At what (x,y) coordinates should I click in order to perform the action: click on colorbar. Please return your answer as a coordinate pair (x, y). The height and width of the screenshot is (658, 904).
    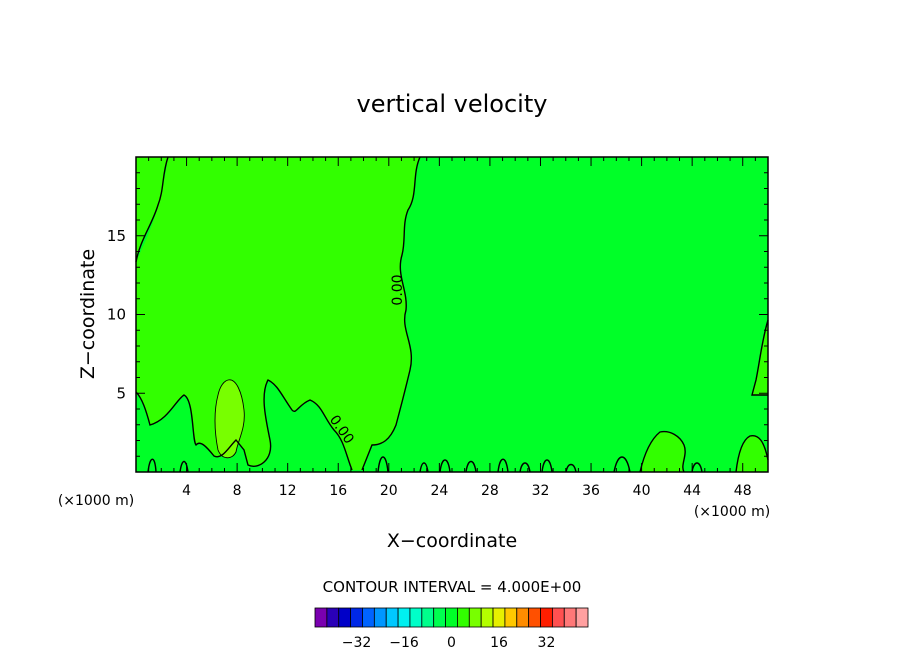
    Looking at the image, I should click on (451, 617).